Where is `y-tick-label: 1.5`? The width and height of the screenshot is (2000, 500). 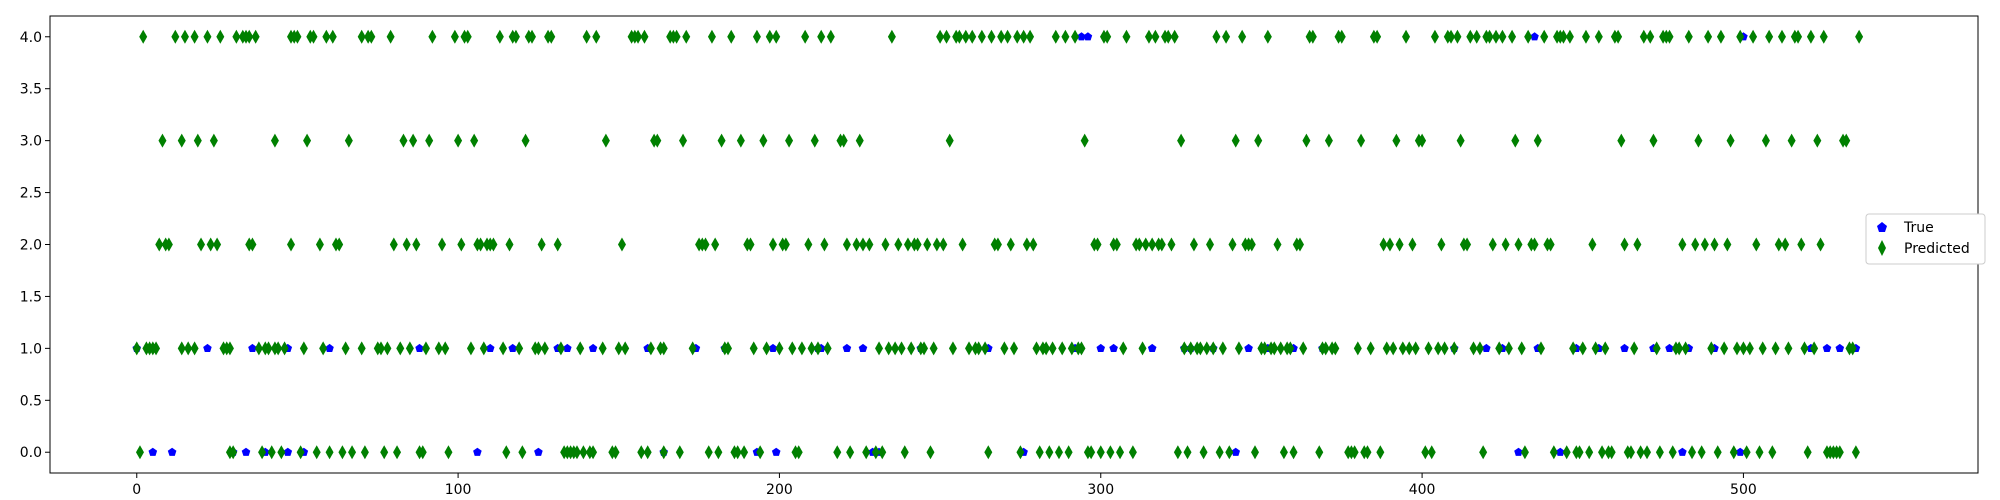 y-tick-label: 1.5 is located at coordinates (31, 297).